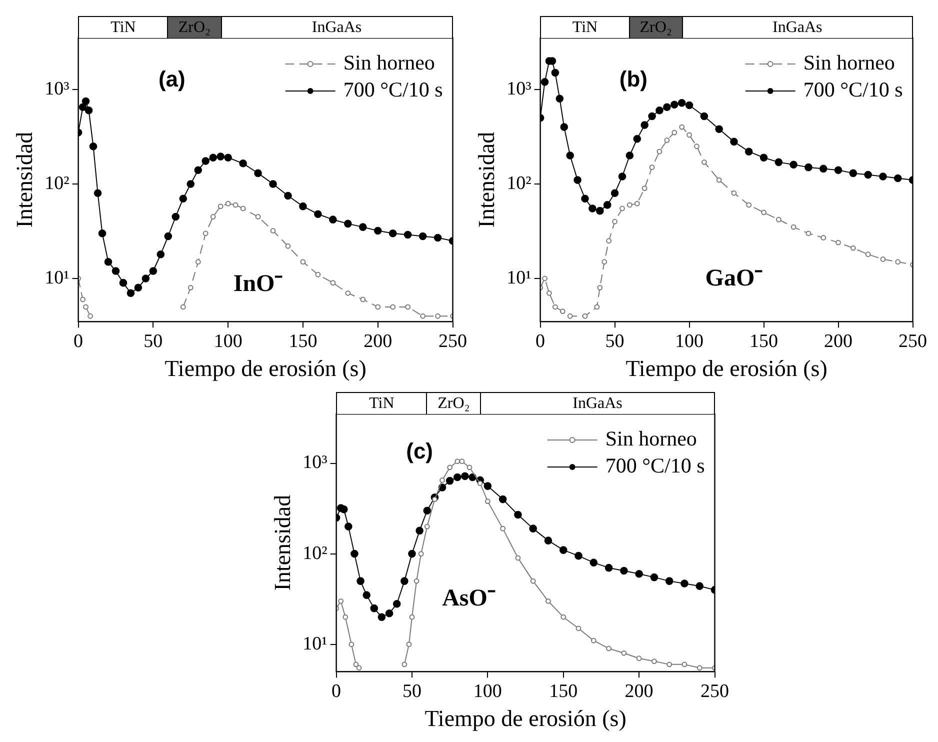 The image size is (938, 742). I want to click on annotation: GaO⁻, so click(734, 278).